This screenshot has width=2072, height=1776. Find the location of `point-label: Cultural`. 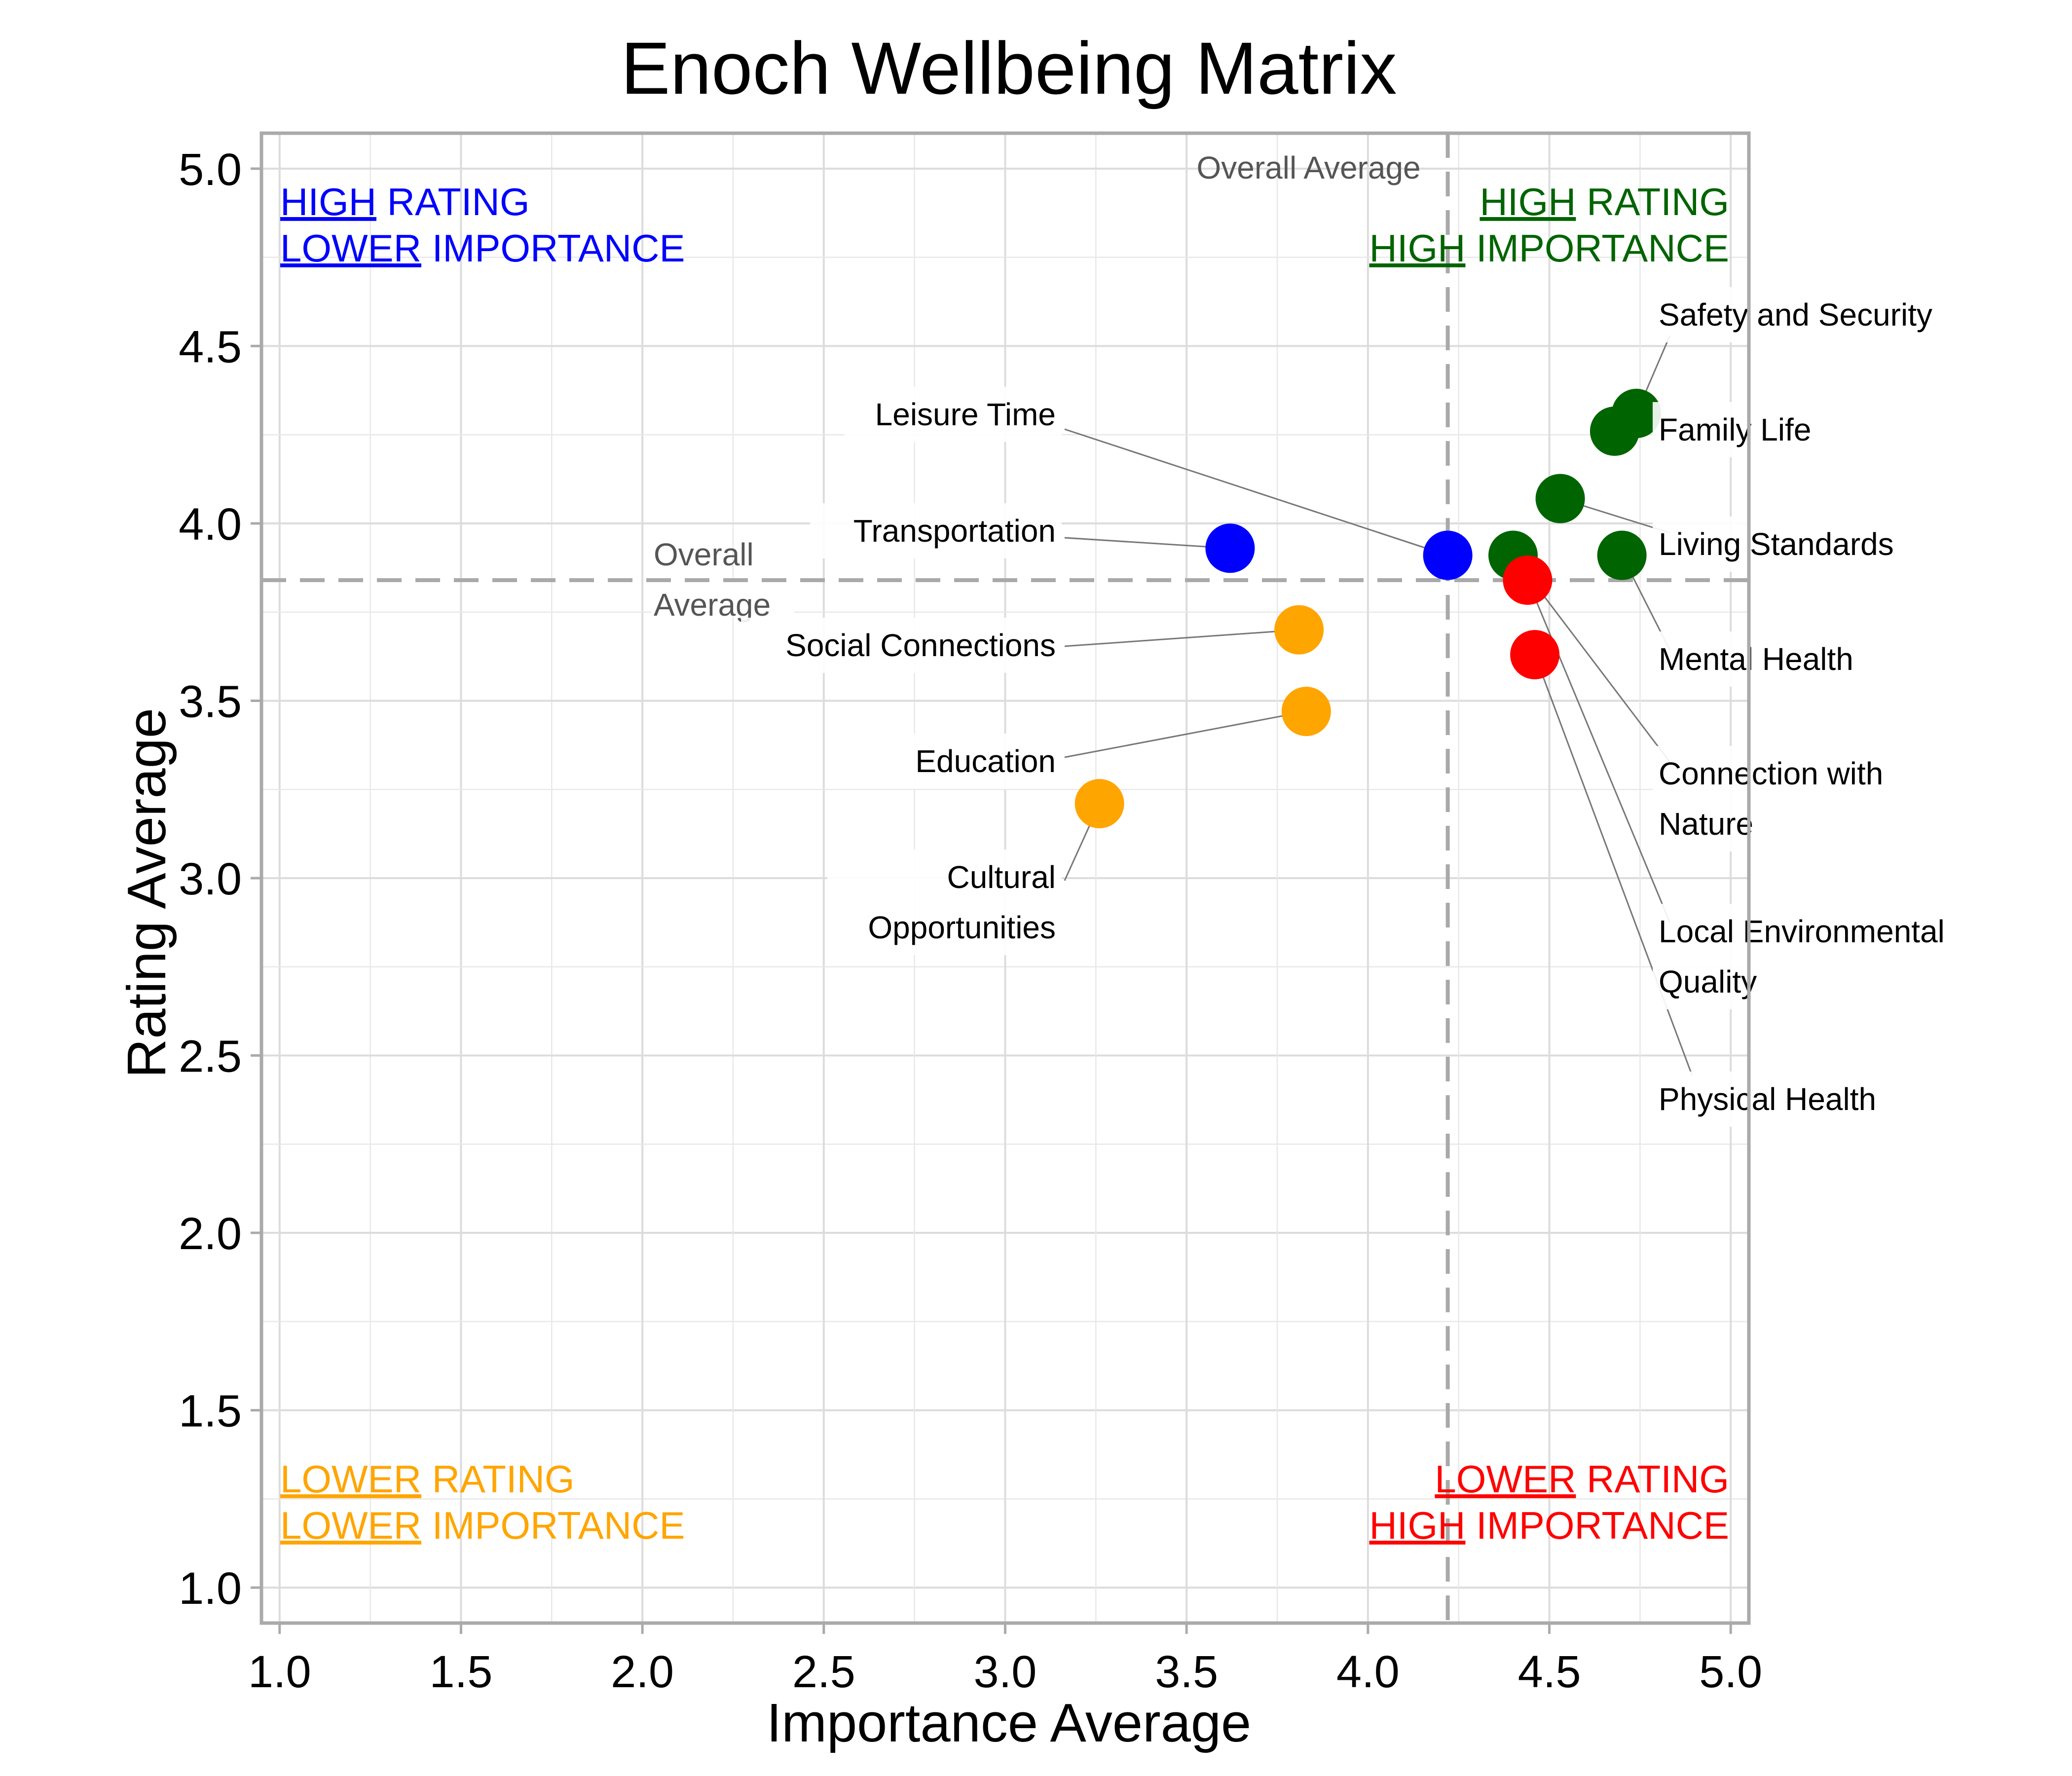

point-label: Cultural is located at coordinates (1002, 877).